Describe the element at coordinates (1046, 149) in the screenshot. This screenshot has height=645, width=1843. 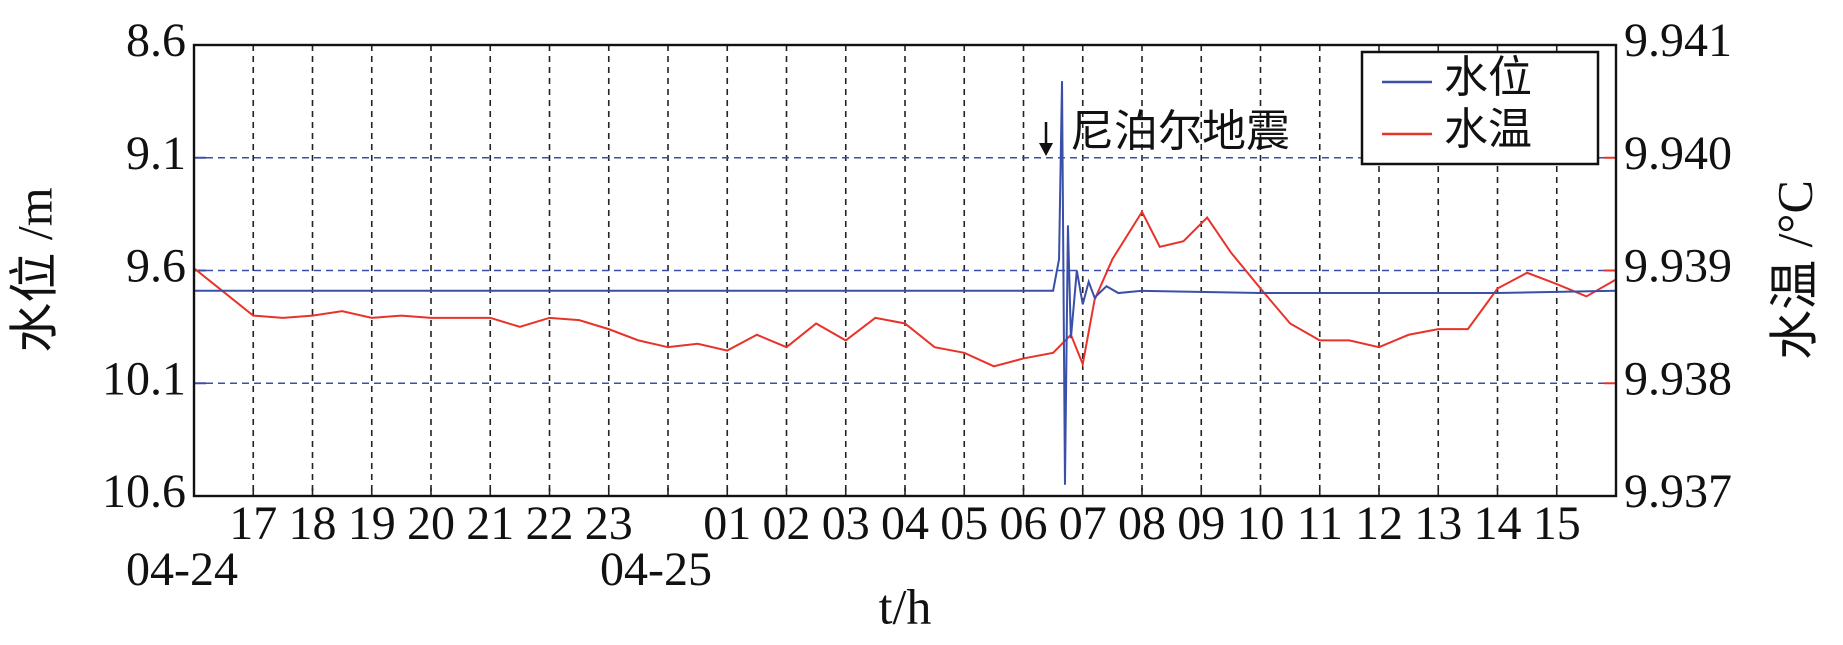
I see `annotation-arrowhead` at that location.